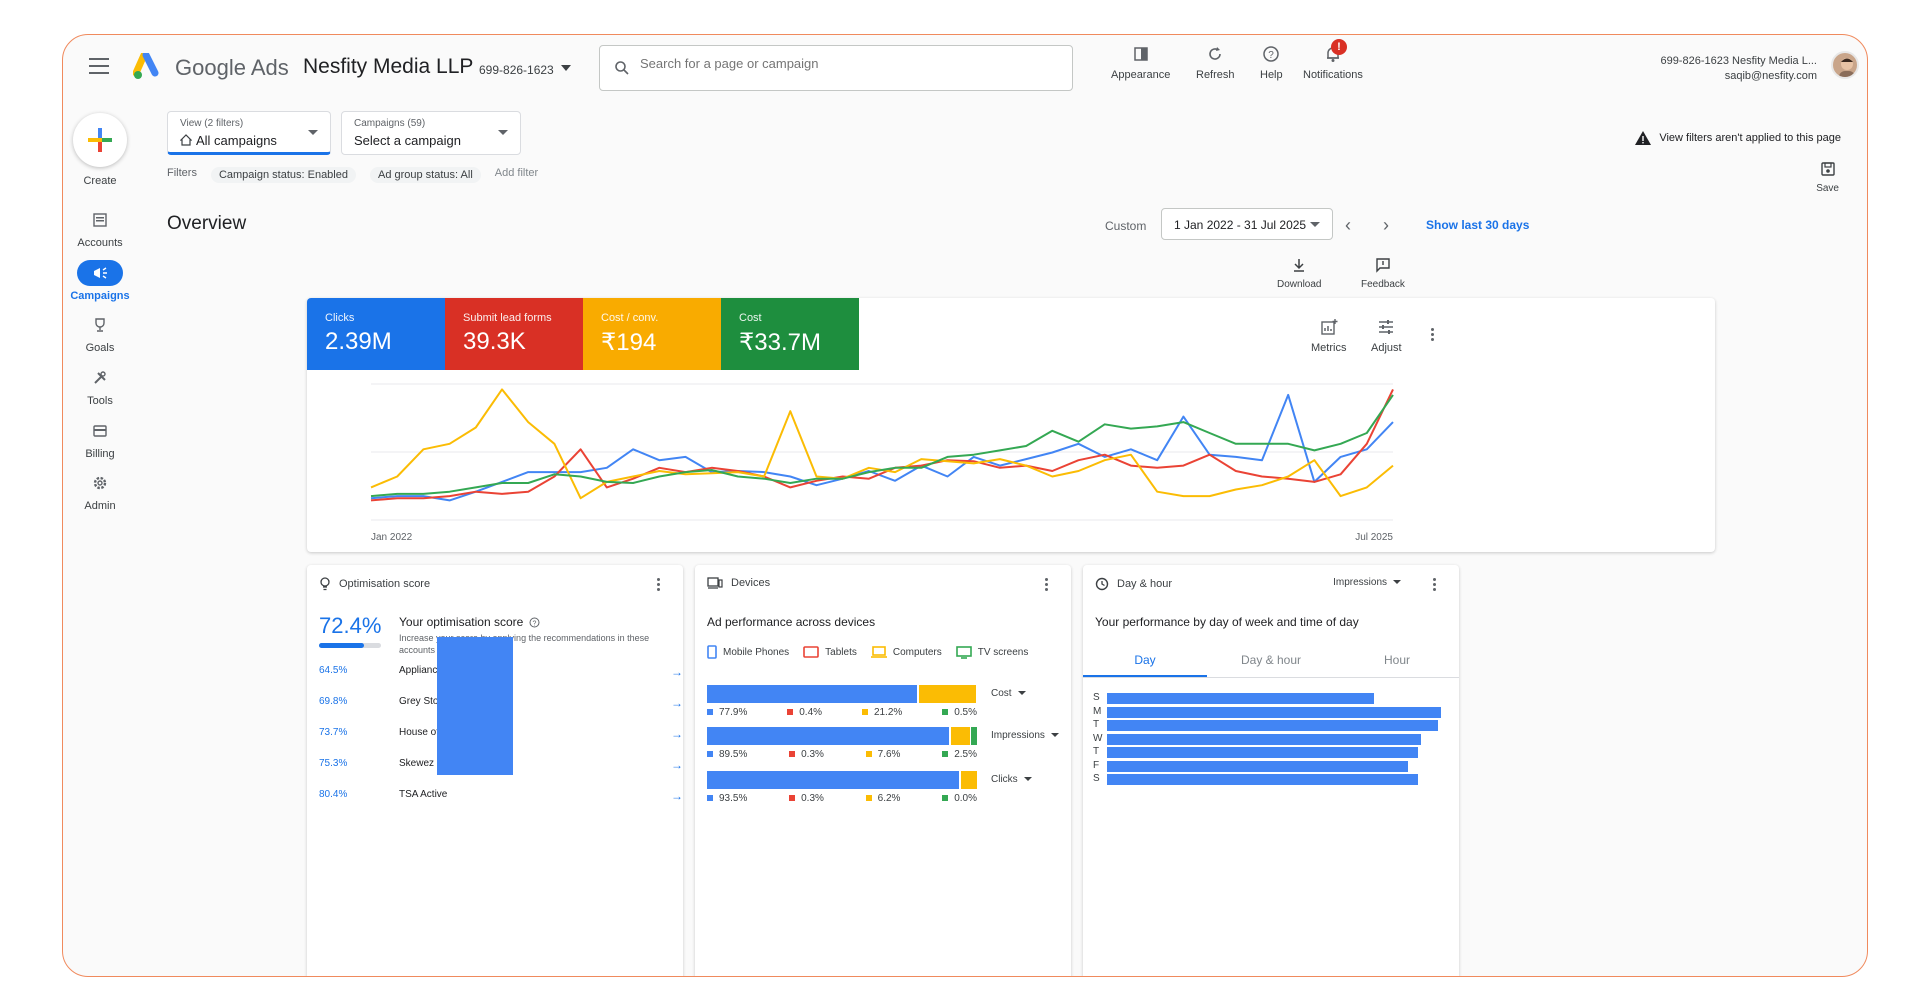  I want to click on metric-tile-clicks: Clicks 2.39M, so click(376, 334).